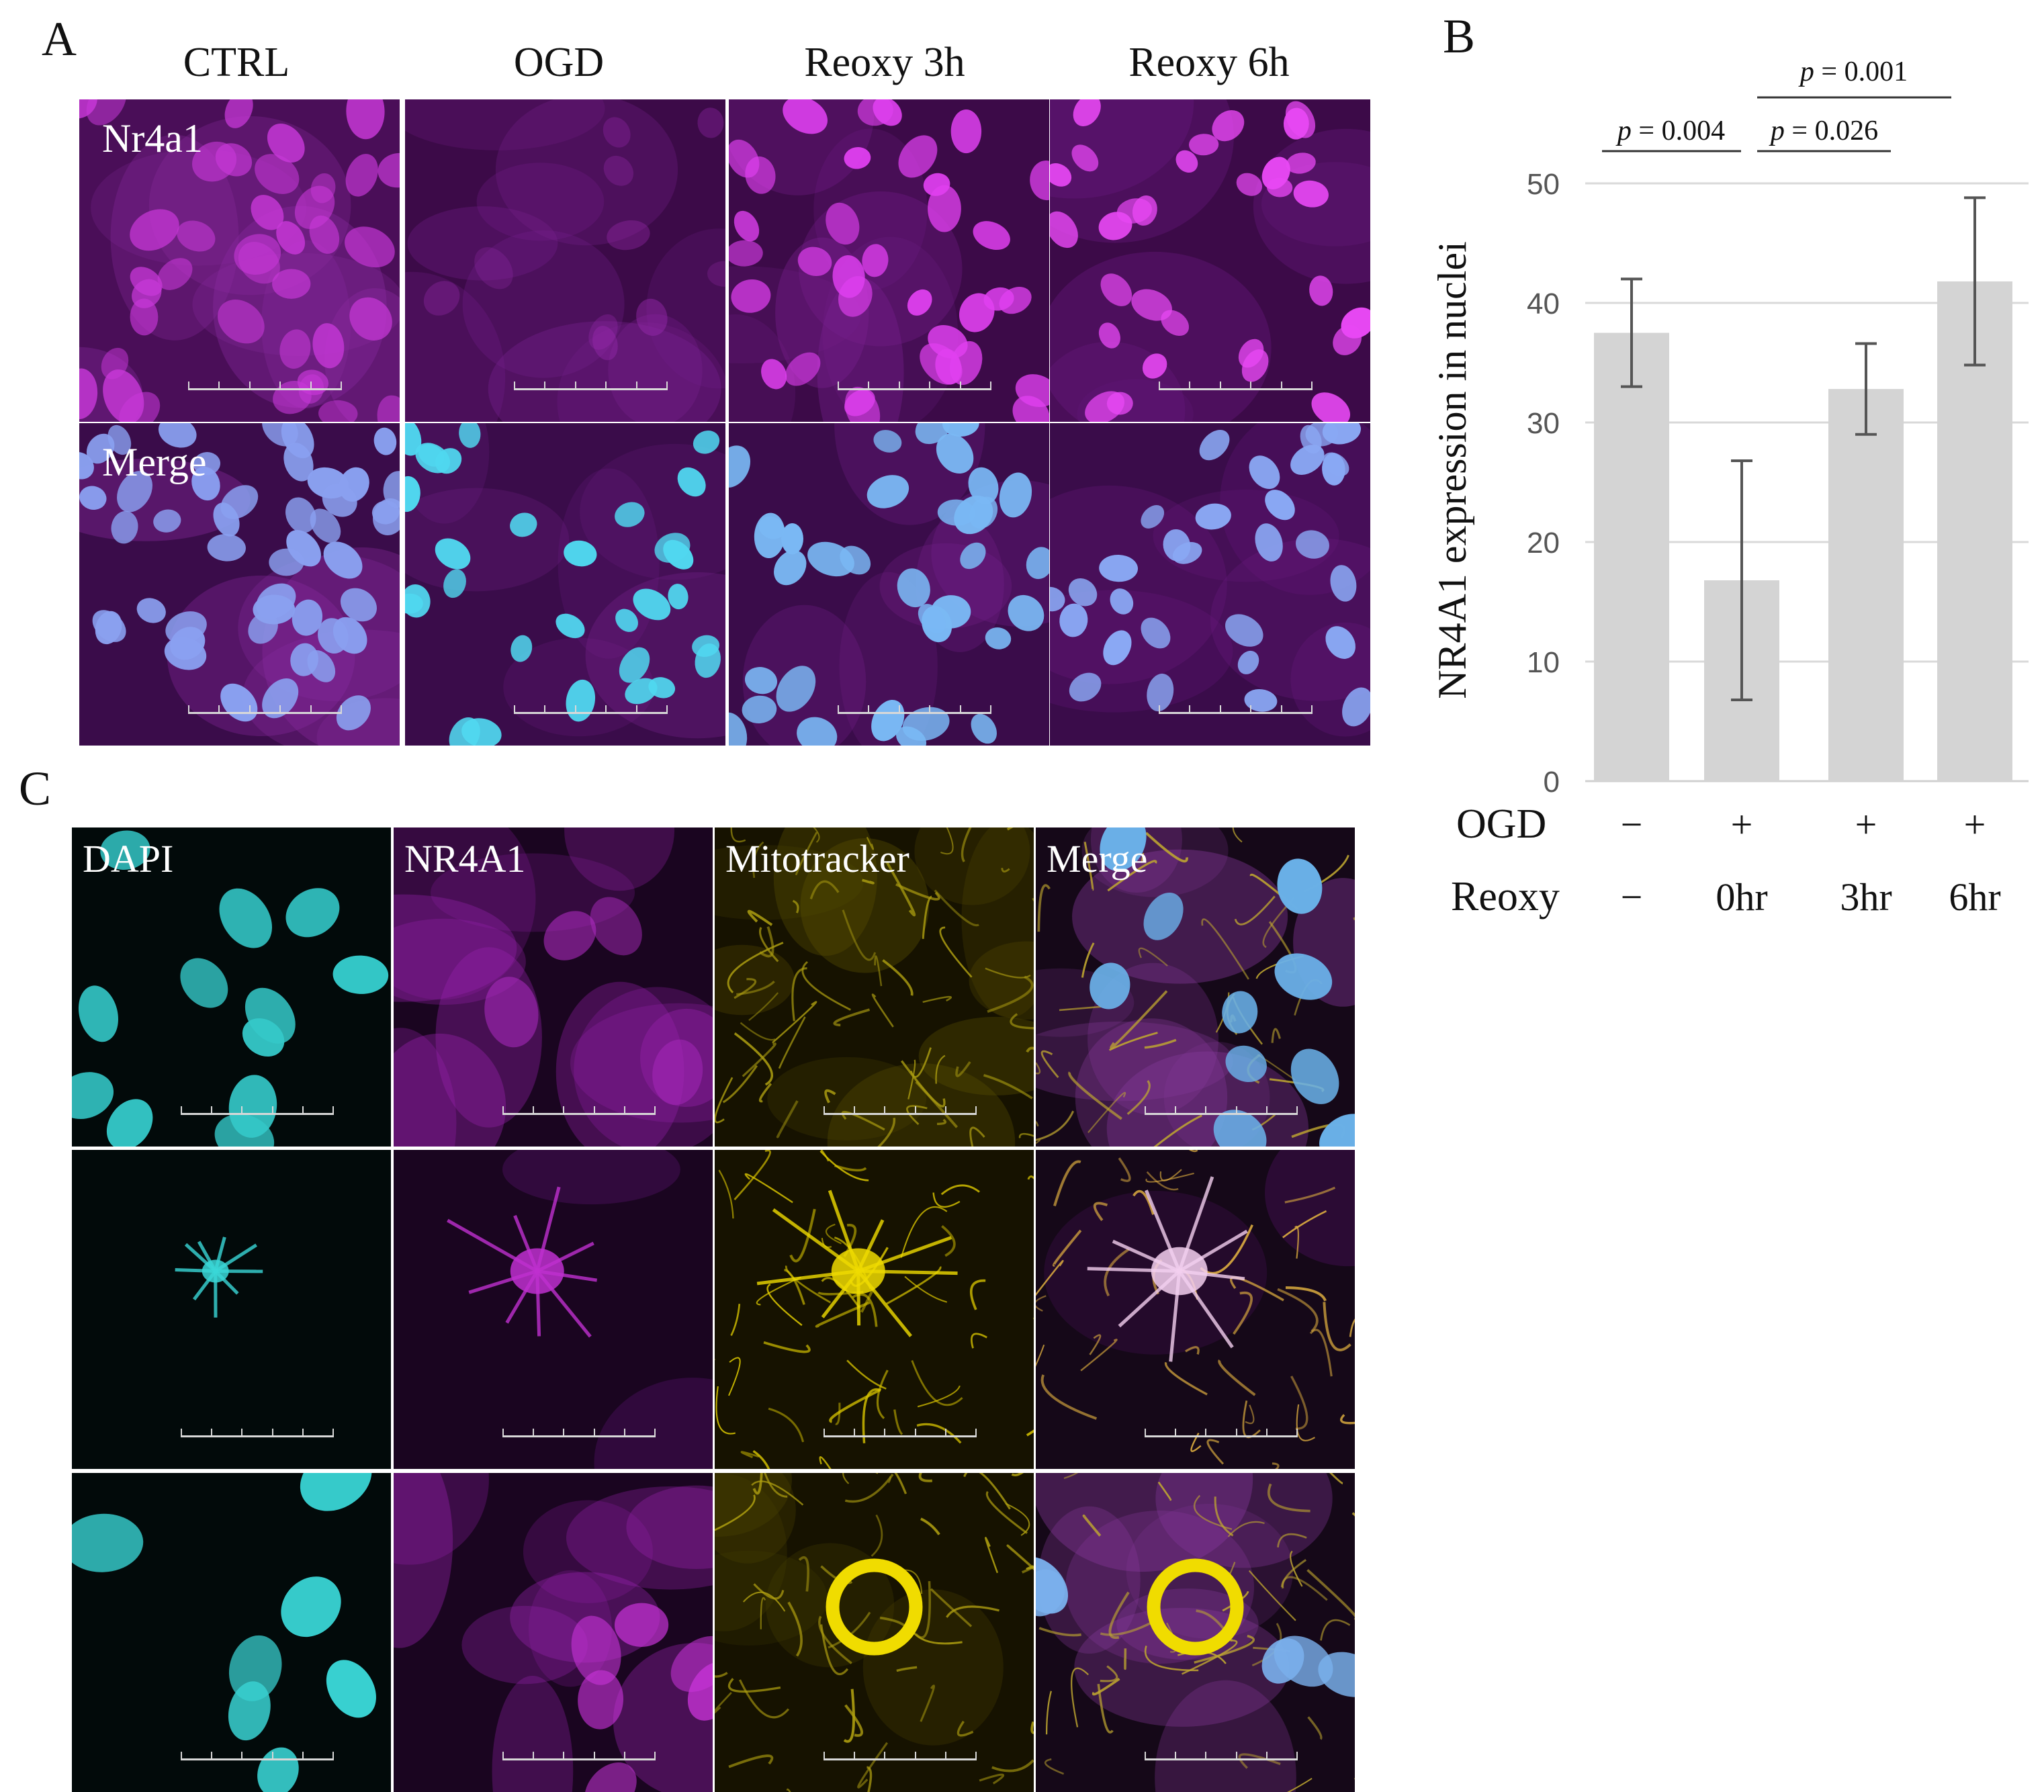 Image resolution: width=2044 pixels, height=1792 pixels. What do you see at coordinates (559, 63) in the screenshot?
I see `panel-a-column-header: OGD` at bounding box center [559, 63].